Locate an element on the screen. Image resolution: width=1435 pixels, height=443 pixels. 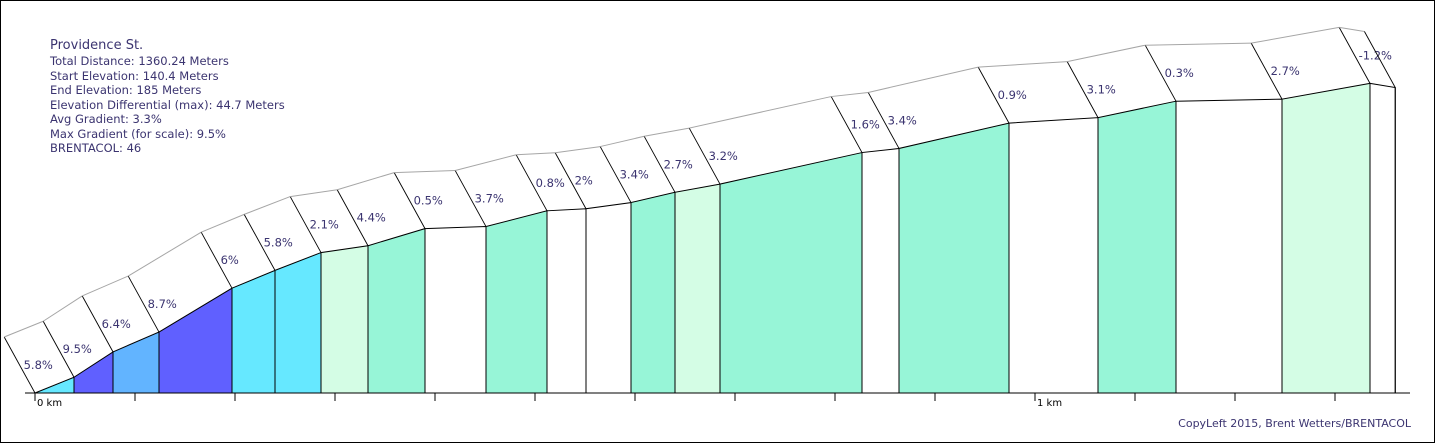
gradient-label-1: 5.8% is located at coordinates (38, 365).